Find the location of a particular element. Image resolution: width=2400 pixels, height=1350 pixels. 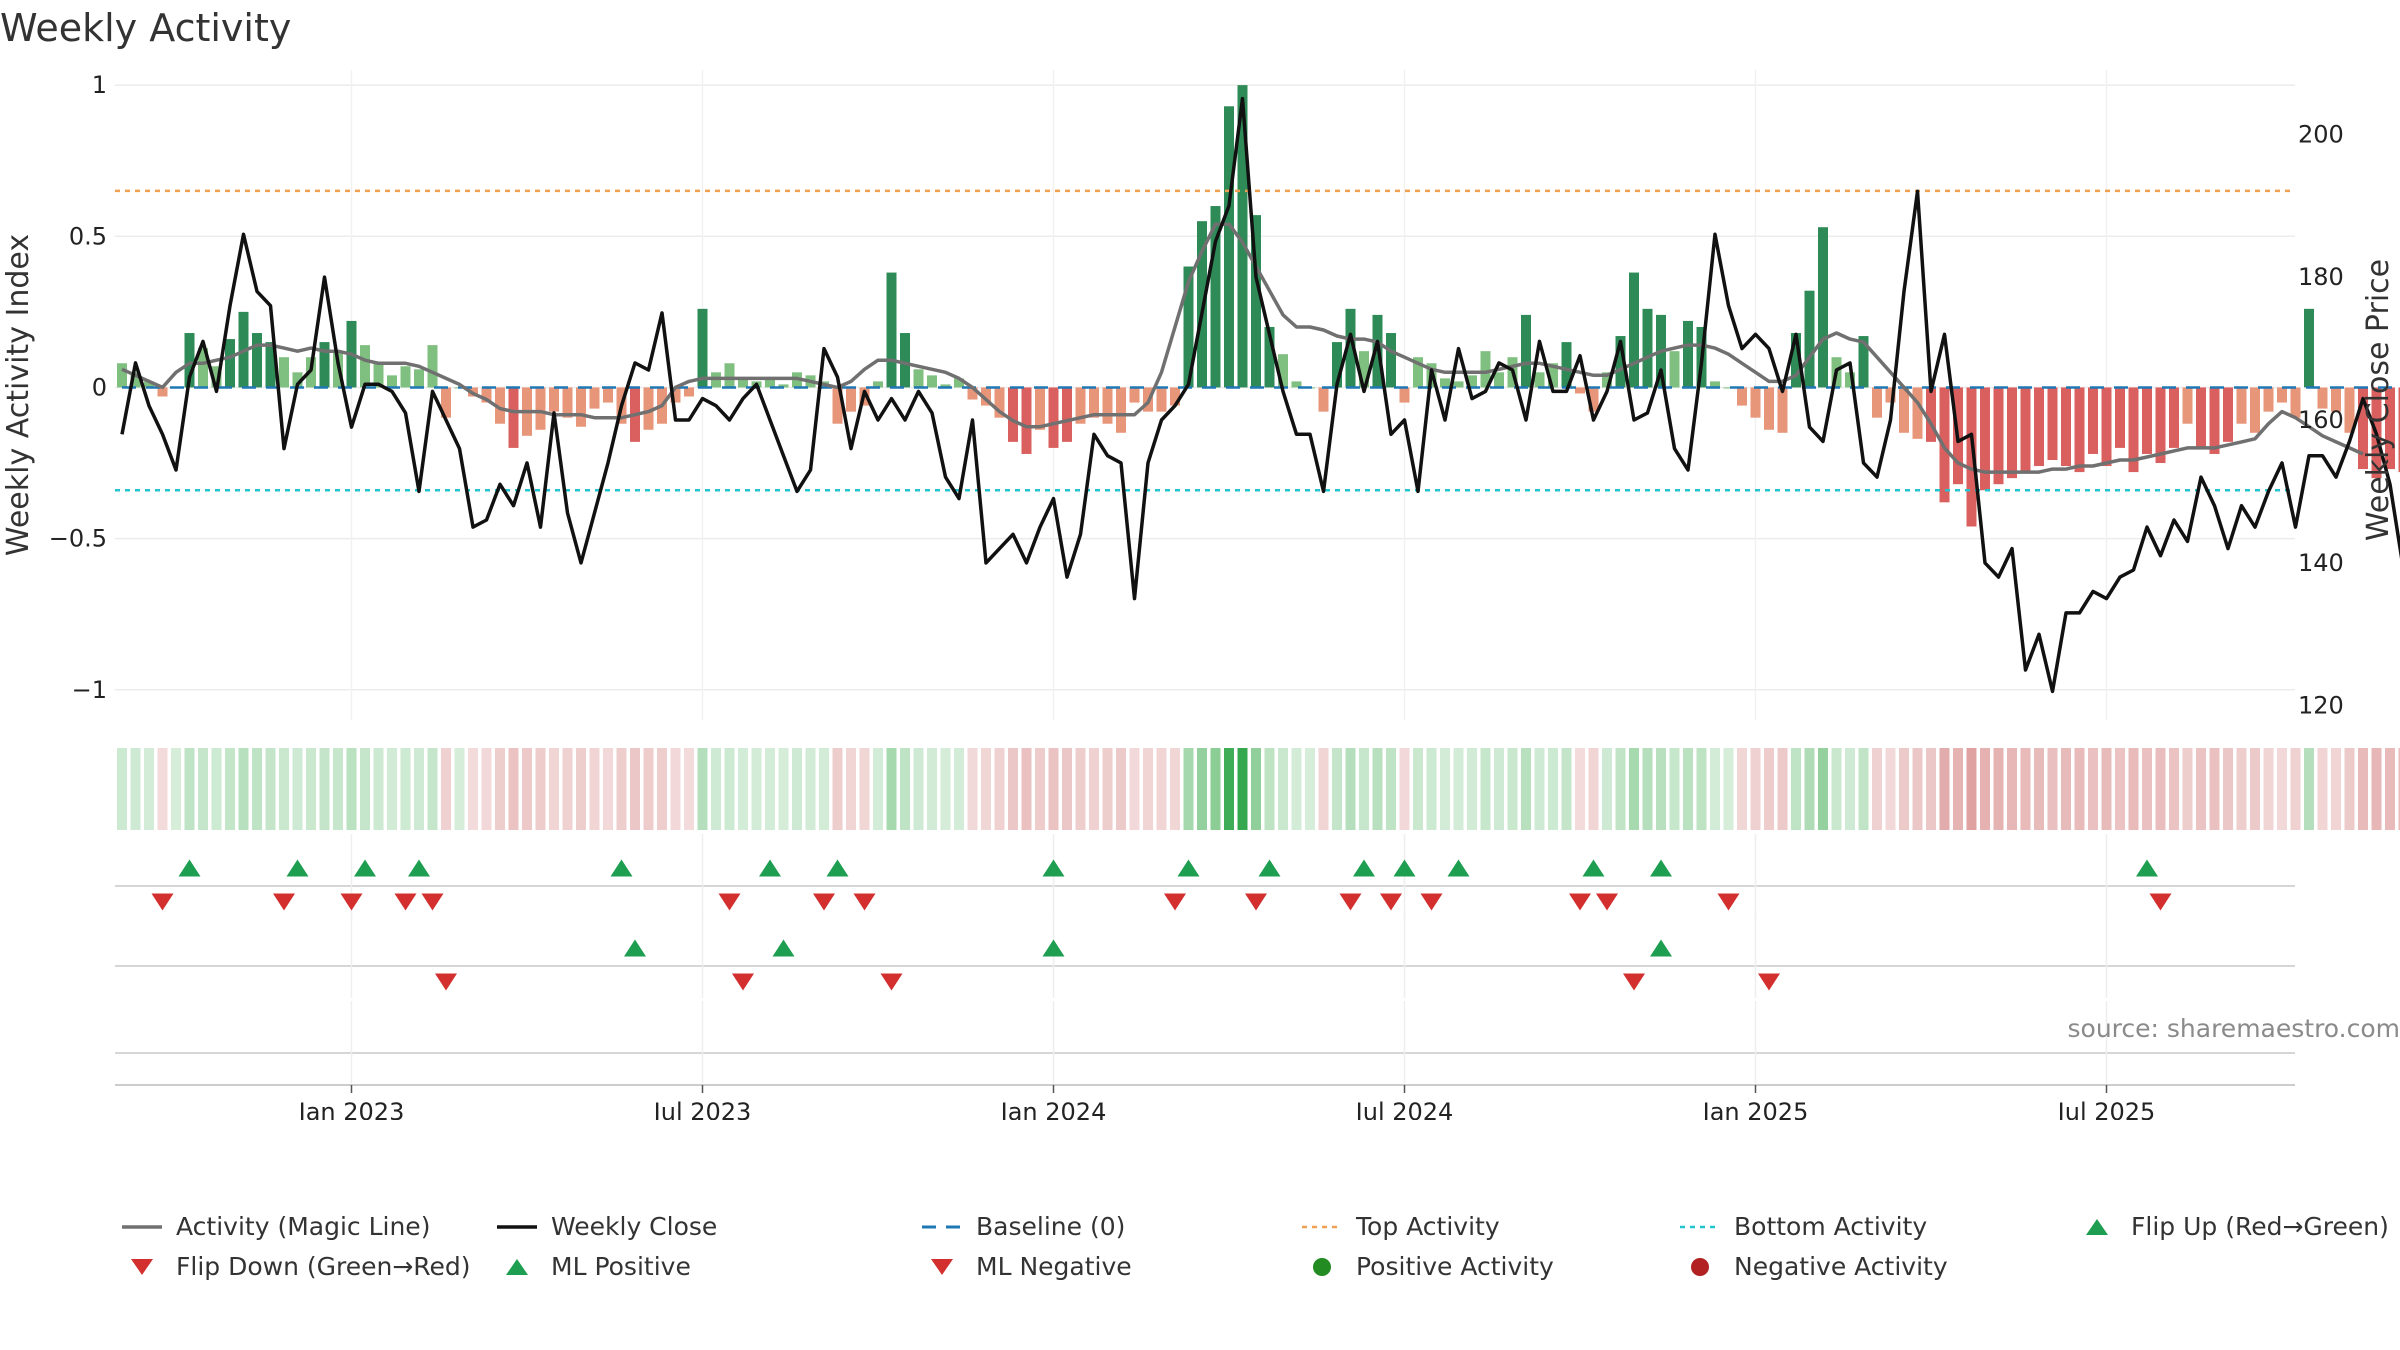

y-left-axis-title: Weekly Activity Index is located at coordinates (18, 395).